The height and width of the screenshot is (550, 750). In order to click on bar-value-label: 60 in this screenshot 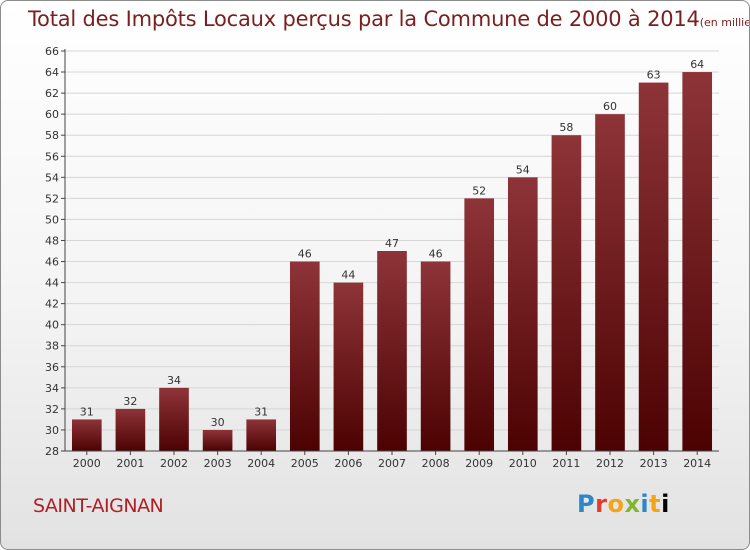, I will do `click(610, 106)`.